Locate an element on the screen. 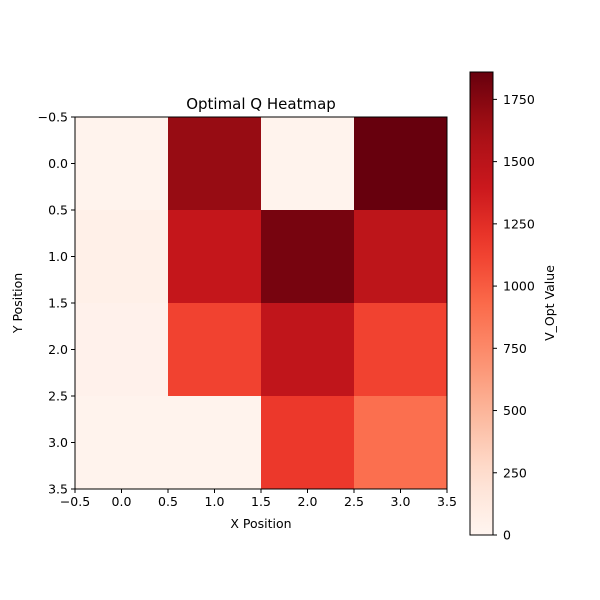  x-tick-label: 0.5 is located at coordinates (168, 501).